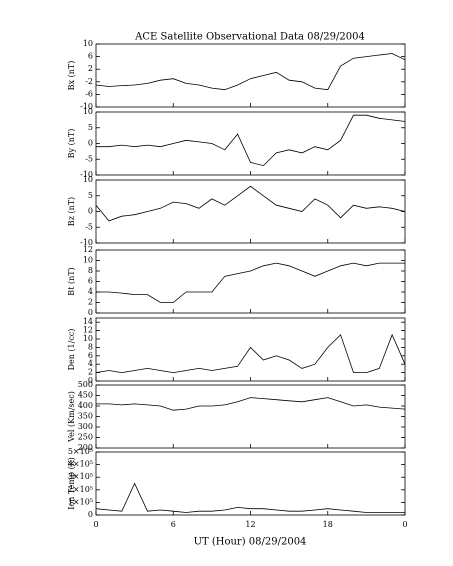 The width and height of the screenshot is (453, 566). I want to click on y-tick-label: 450, so click(85, 395).